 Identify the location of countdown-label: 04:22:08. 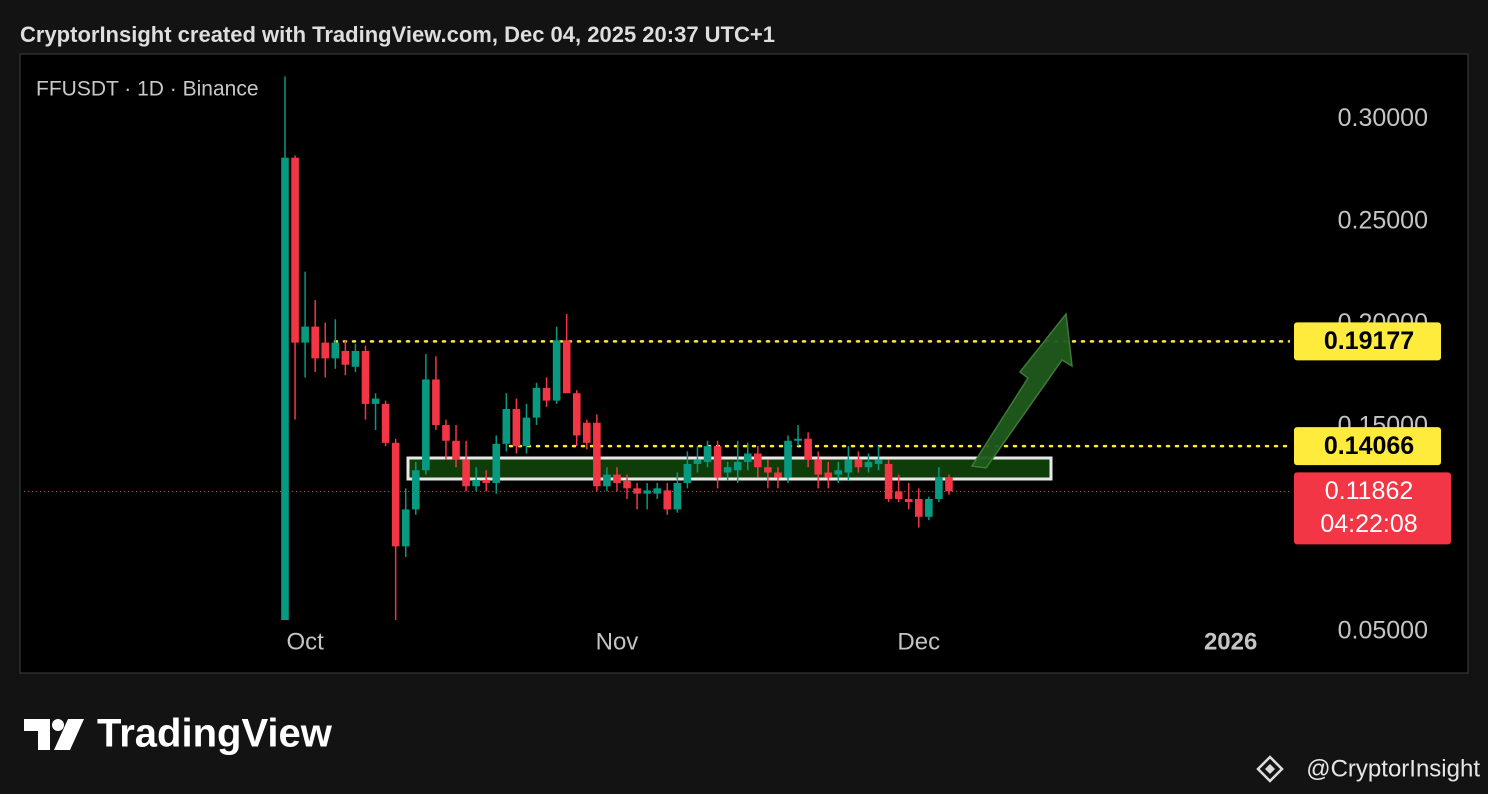
(1368, 524).